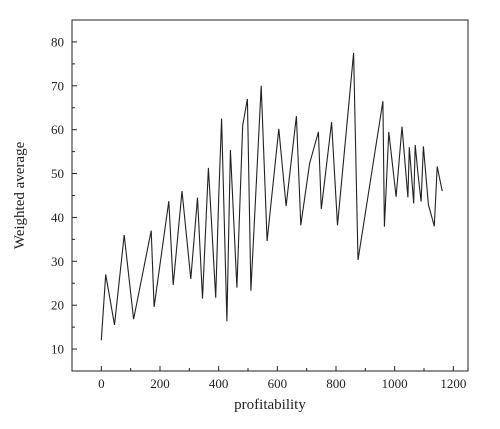  What do you see at coordinates (219, 383) in the screenshot?
I see `x-tick-label: 400` at bounding box center [219, 383].